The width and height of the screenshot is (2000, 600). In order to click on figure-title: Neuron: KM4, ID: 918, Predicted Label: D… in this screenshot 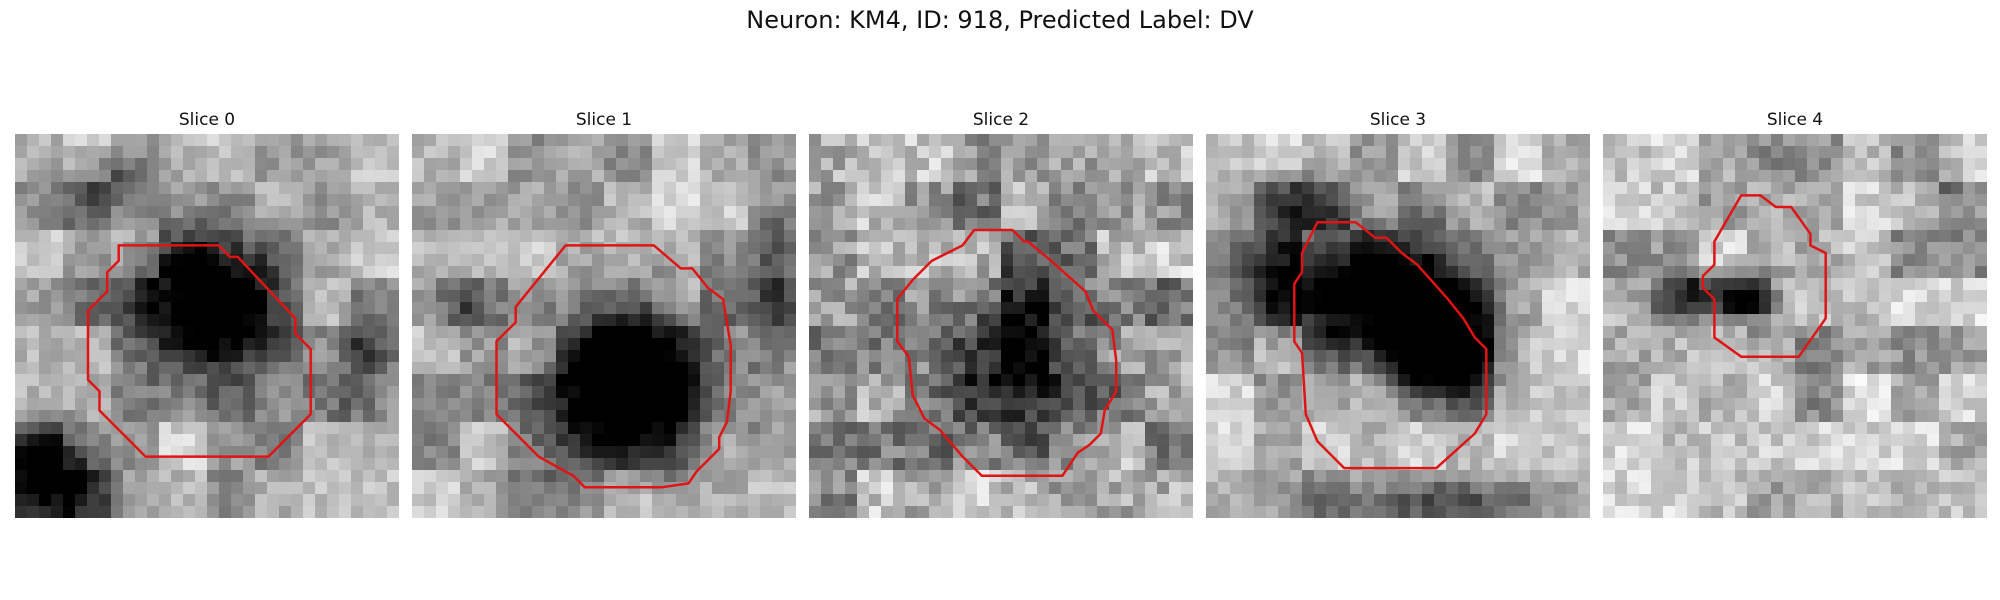, I will do `click(1000, 20)`.